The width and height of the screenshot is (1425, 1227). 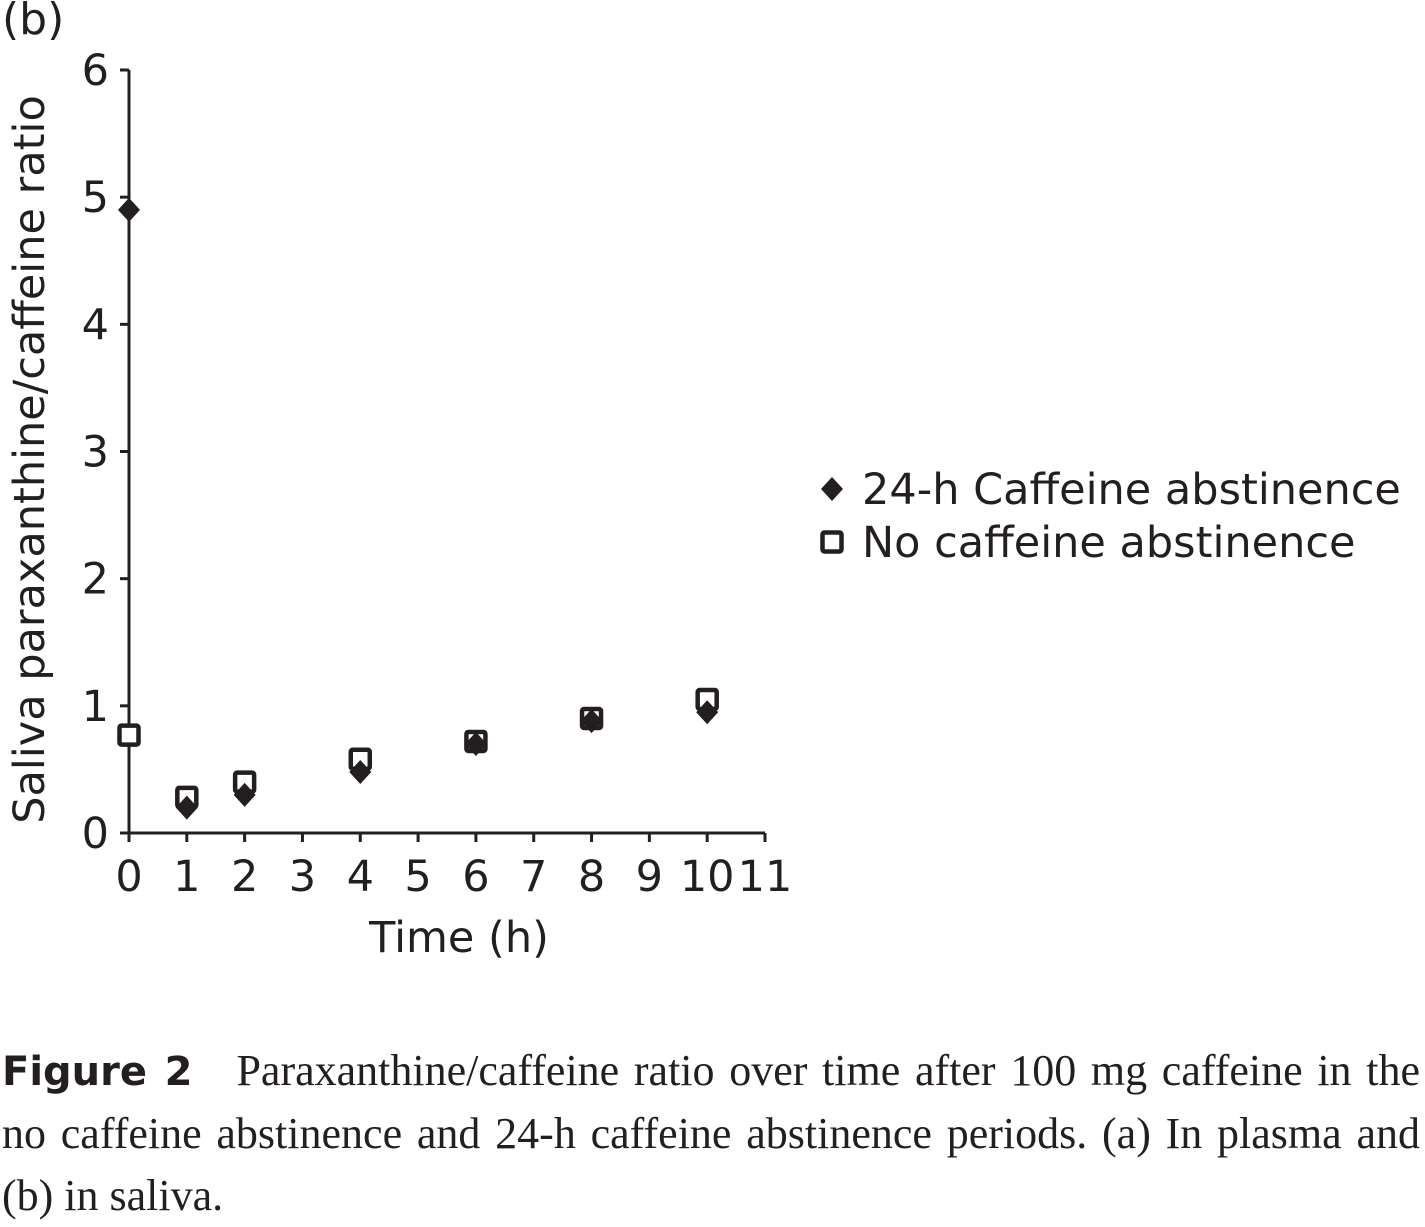 I want to click on x-tick-label: 9, so click(x=649, y=877).